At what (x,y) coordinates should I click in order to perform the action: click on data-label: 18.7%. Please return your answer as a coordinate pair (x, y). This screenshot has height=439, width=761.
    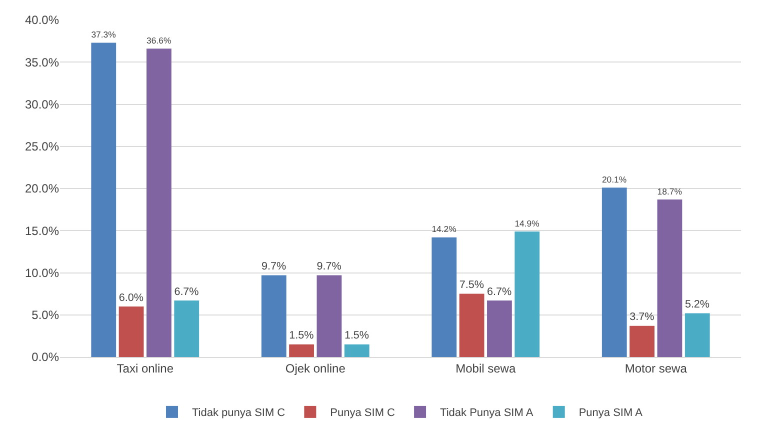
    Looking at the image, I should click on (669, 191).